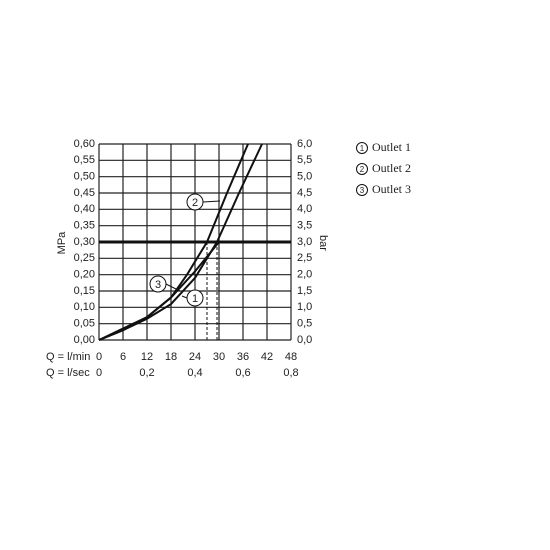  I want to click on y2-tick-label: 4,0, so click(304, 209).